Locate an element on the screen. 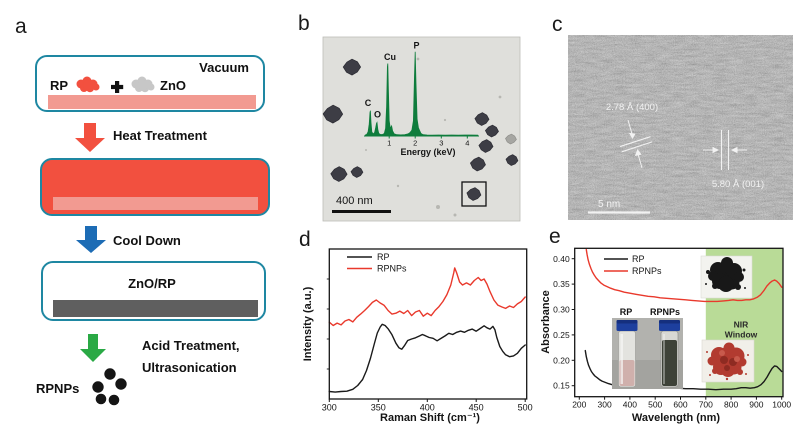 Image resolution: width=800 pixels, height=430 pixels. x-tick-label: 4 is located at coordinates (467, 142).